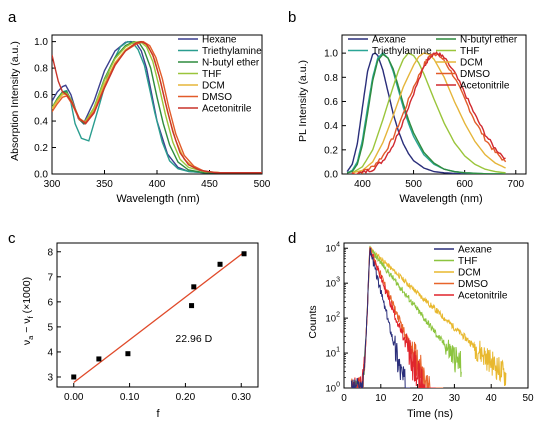  What do you see at coordinates (193, 339) in the screenshot?
I see `fit-annotation: 22.96 D` at bounding box center [193, 339].